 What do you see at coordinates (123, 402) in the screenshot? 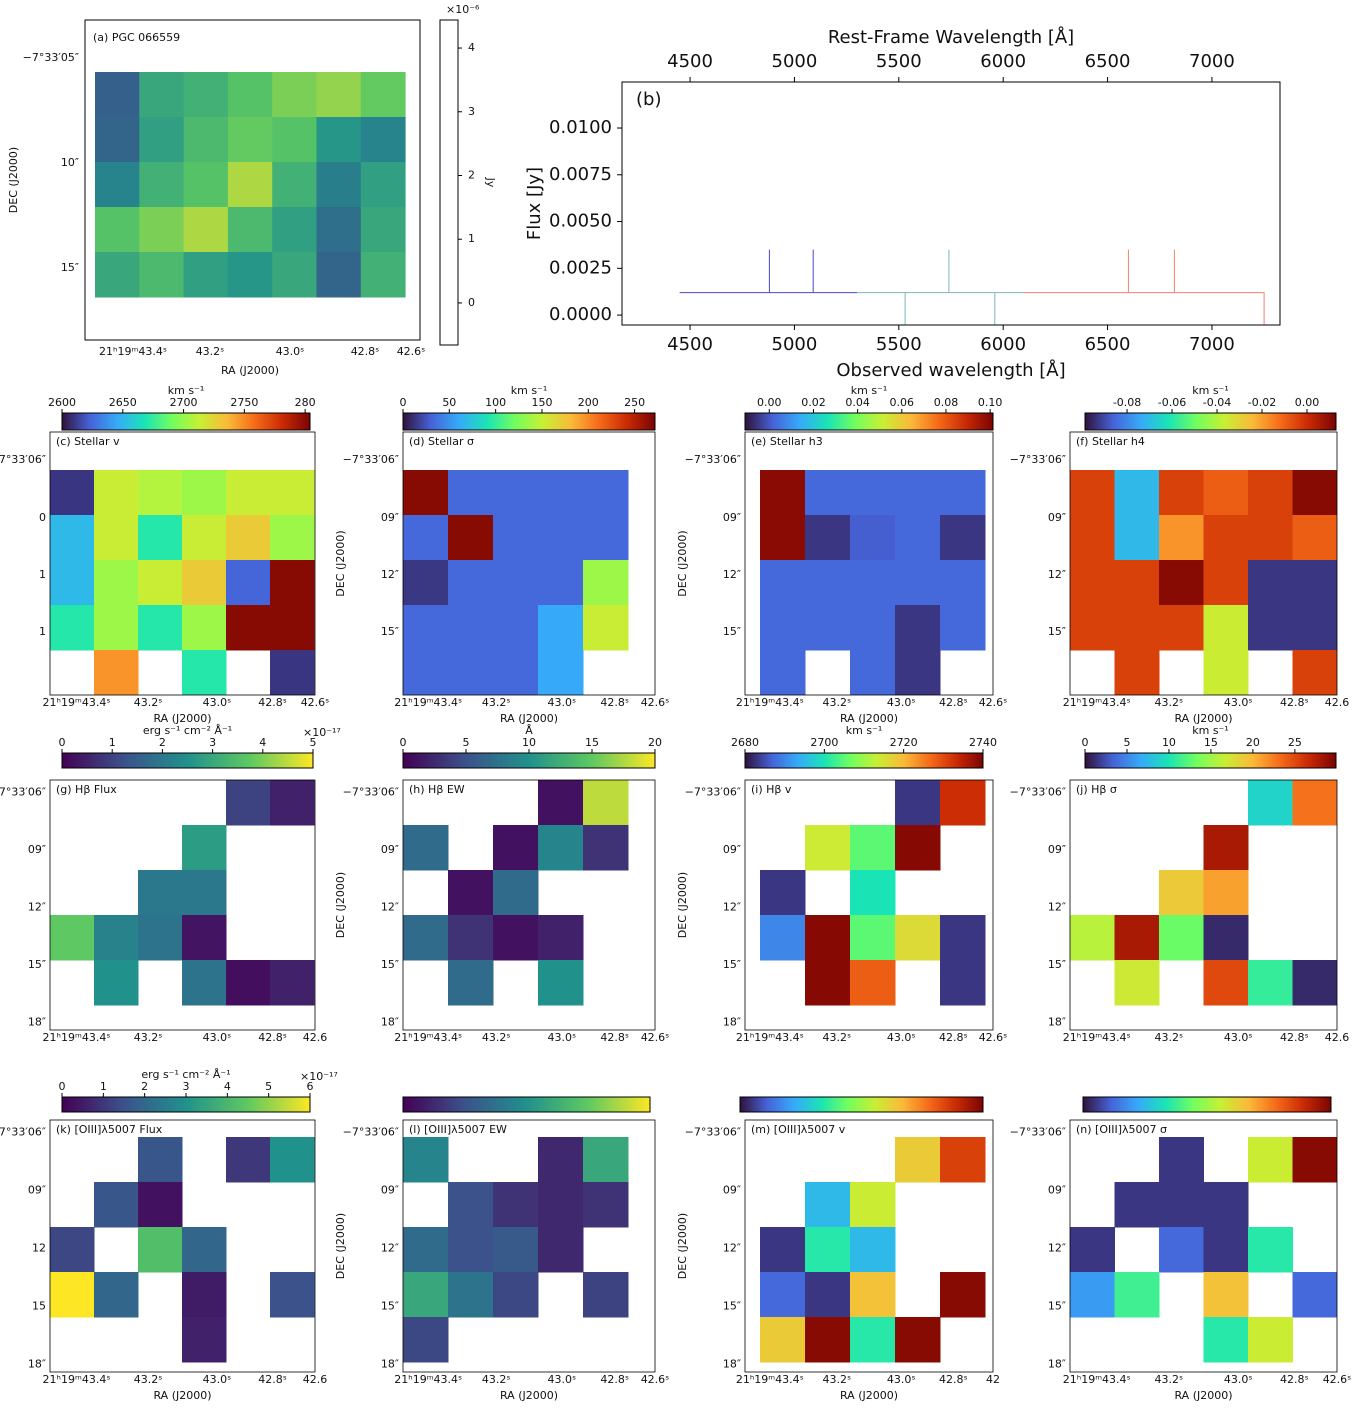
I see `colorbar-tick-label: 2650` at bounding box center [123, 402].